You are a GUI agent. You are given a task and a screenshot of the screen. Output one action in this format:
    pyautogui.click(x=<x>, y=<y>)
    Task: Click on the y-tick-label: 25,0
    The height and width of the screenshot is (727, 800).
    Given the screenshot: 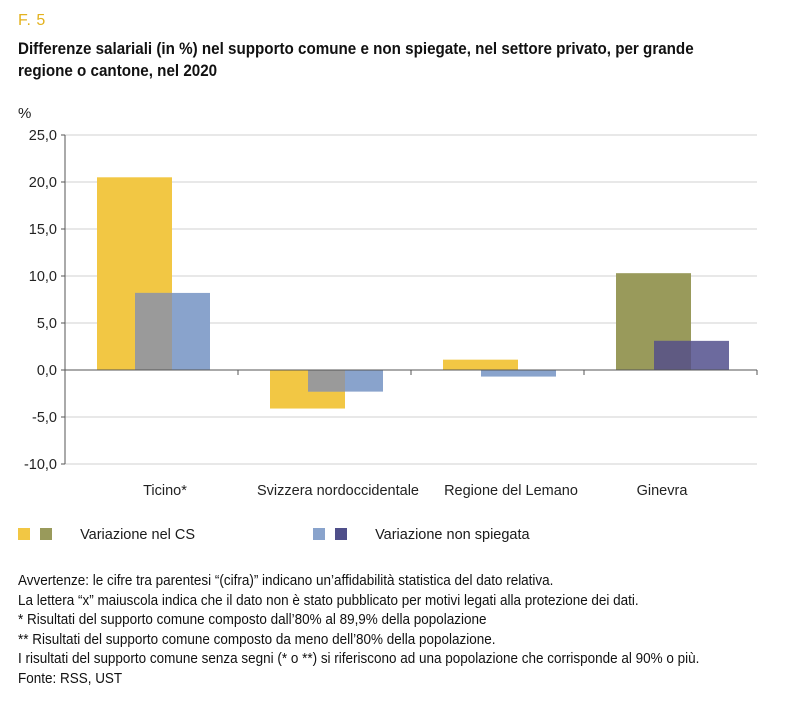 What is the action you would take?
    pyautogui.click(x=43, y=136)
    